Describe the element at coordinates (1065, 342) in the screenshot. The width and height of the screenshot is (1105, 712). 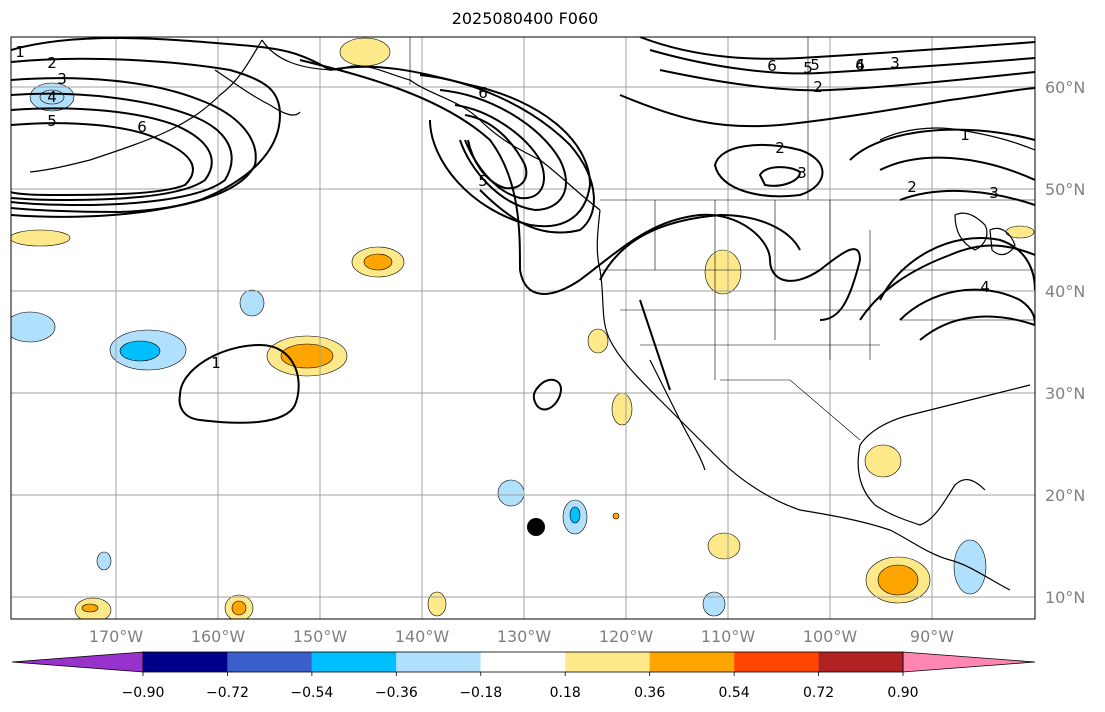
I see `latitude-labels: 60°N 50°N 40°N 30°N 20°N 10°N` at that location.